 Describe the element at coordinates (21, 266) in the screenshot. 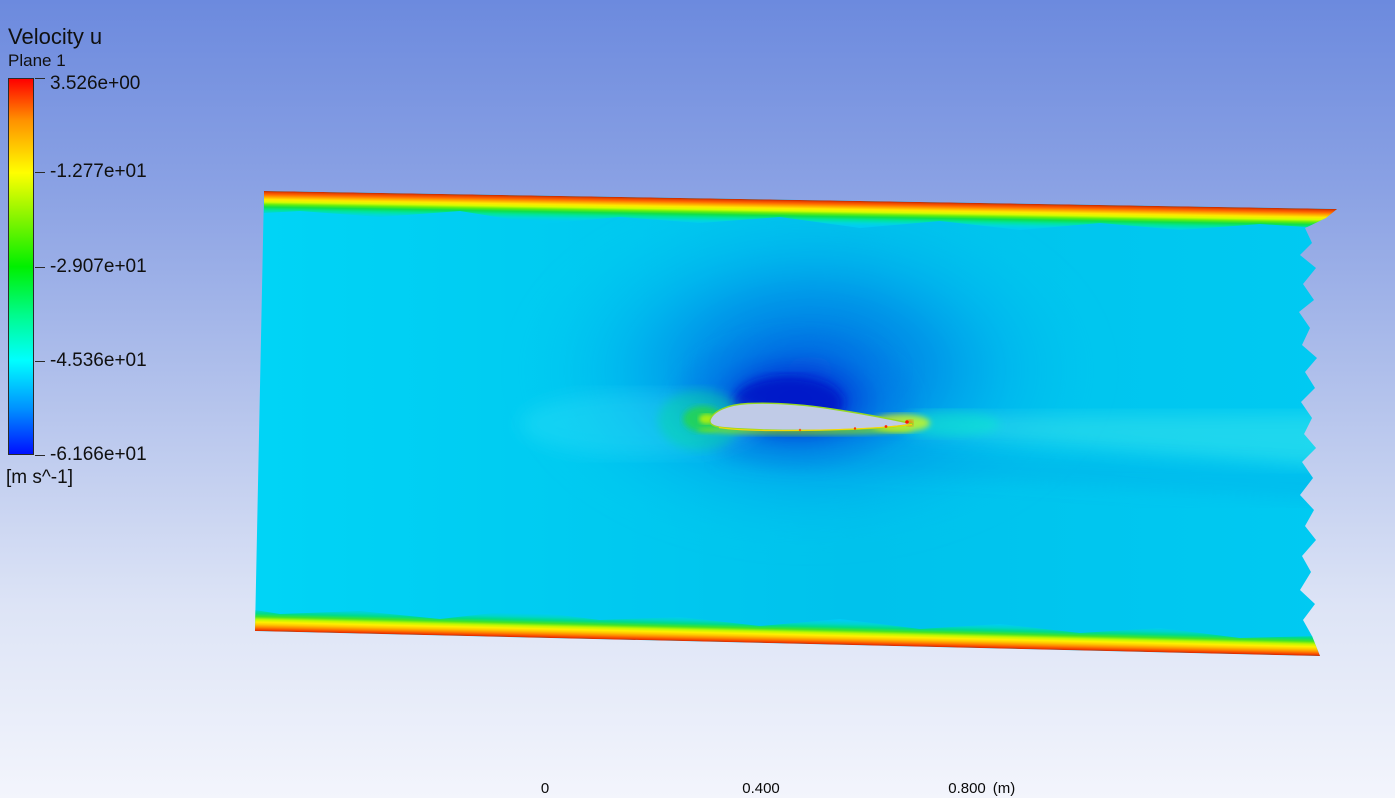

I see `colorbar` at that location.